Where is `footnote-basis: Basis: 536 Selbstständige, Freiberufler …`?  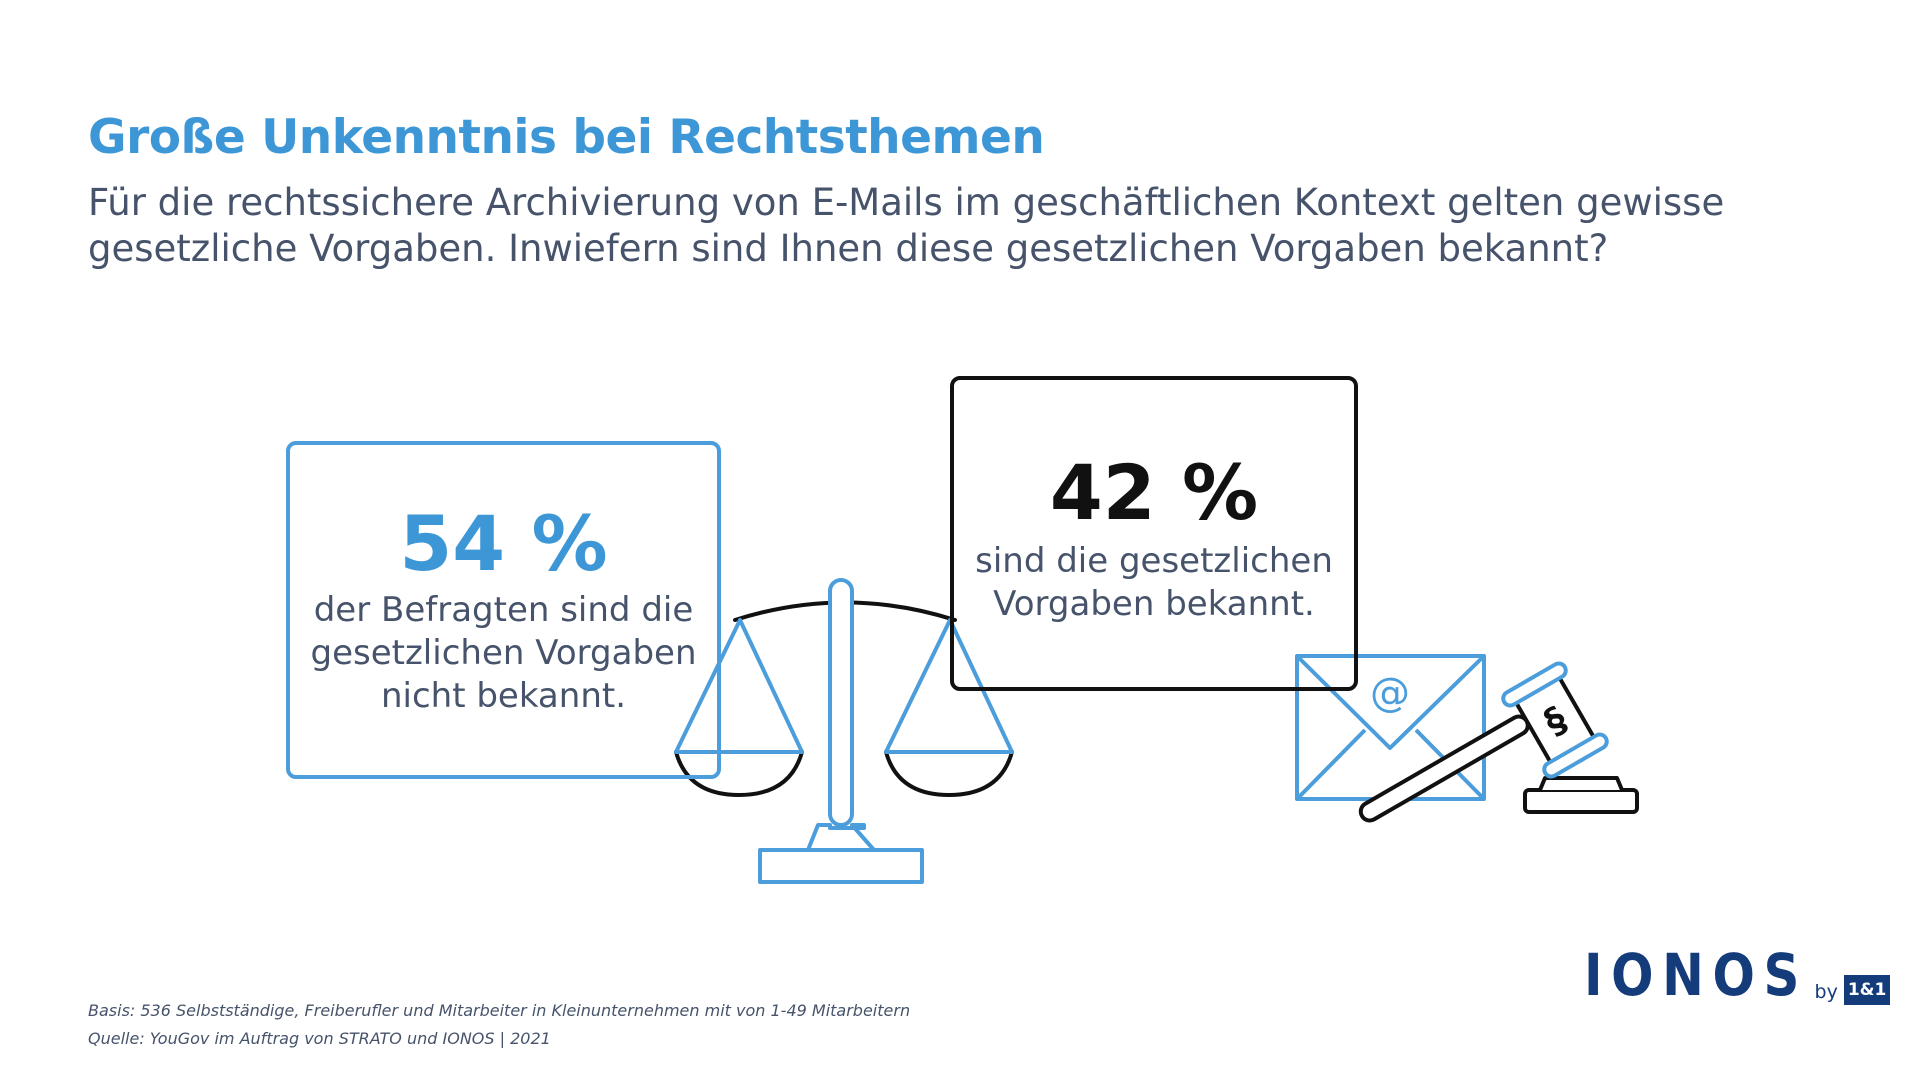
footnote-basis: Basis: 536 Selbstständige, Freiberufler … is located at coordinates (499, 1010).